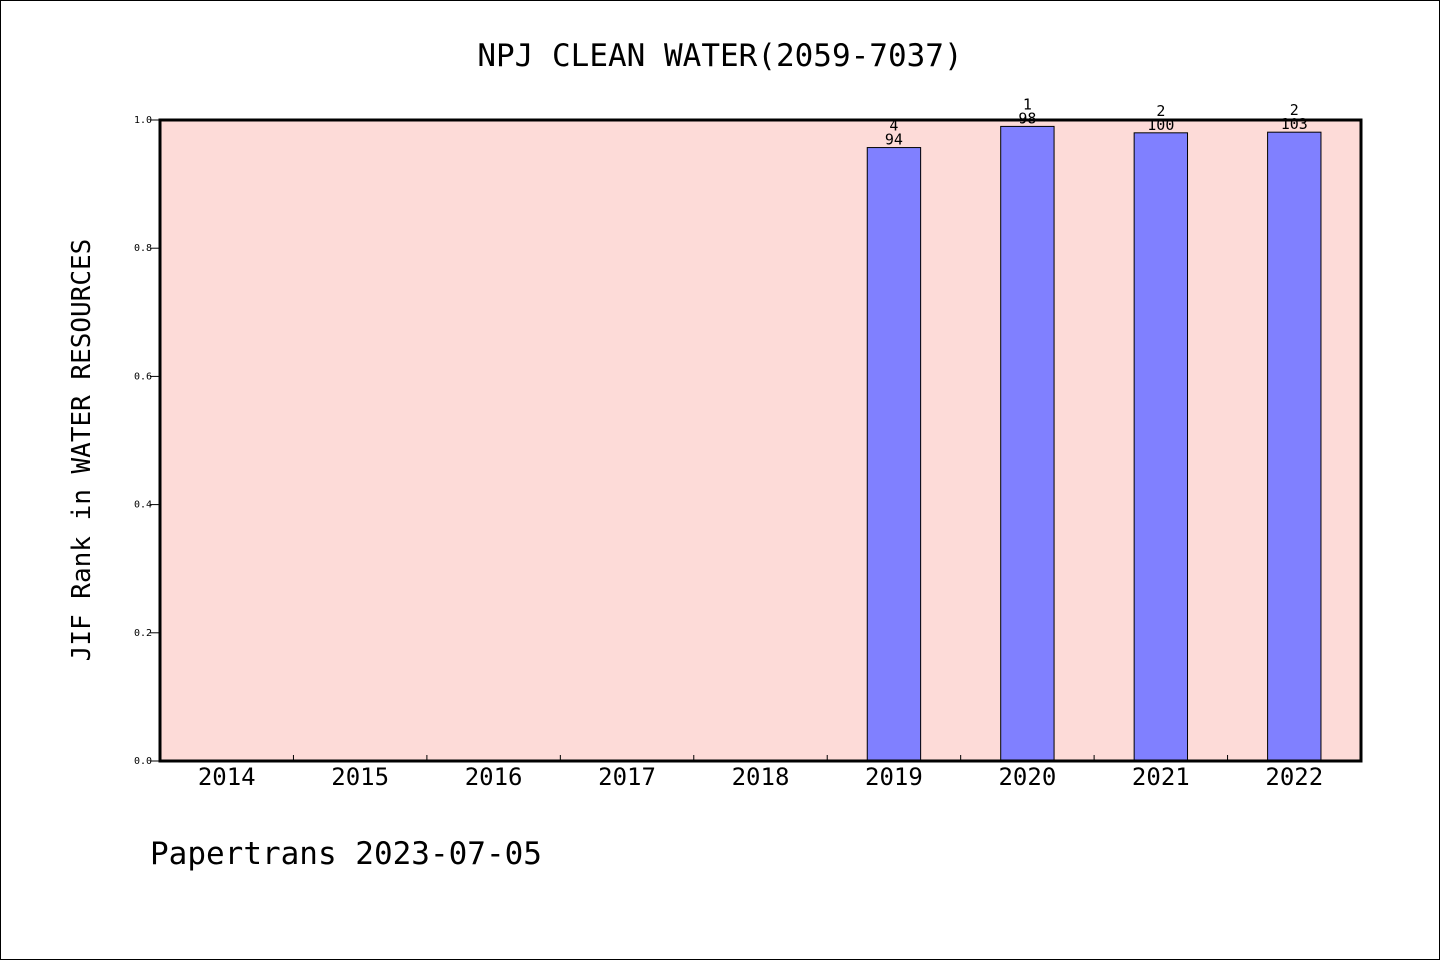 The height and width of the screenshot is (960, 1440). Describe the element at coordinates (82, 450) in the screenshot. I see `y-axis-label: JIF Rank in WATER RESOURCES` at that location.